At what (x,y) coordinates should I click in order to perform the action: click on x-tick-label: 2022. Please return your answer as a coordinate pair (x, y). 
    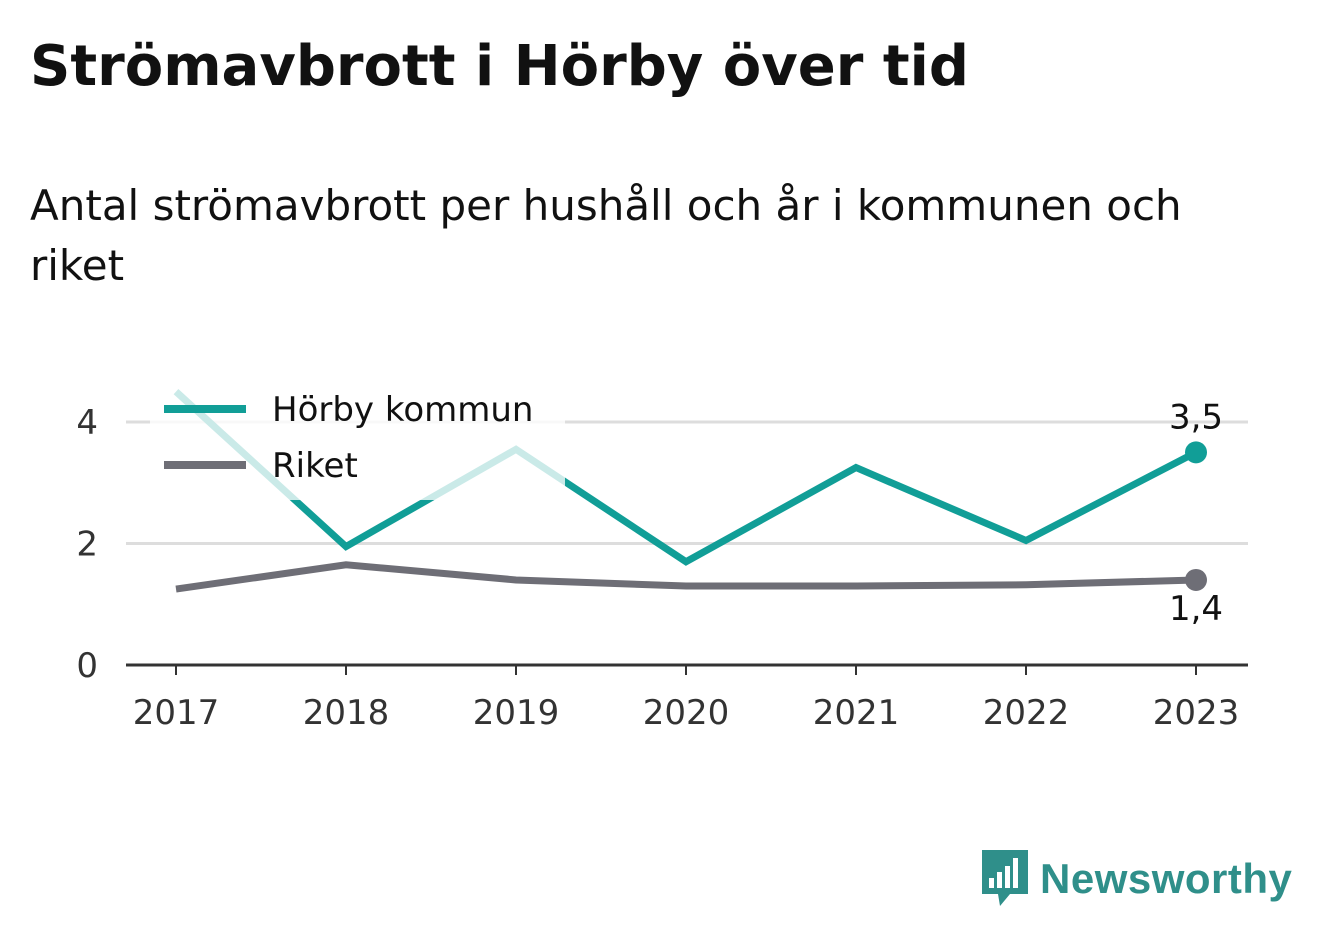
    Looking at the image, I should click on (1026, 713).